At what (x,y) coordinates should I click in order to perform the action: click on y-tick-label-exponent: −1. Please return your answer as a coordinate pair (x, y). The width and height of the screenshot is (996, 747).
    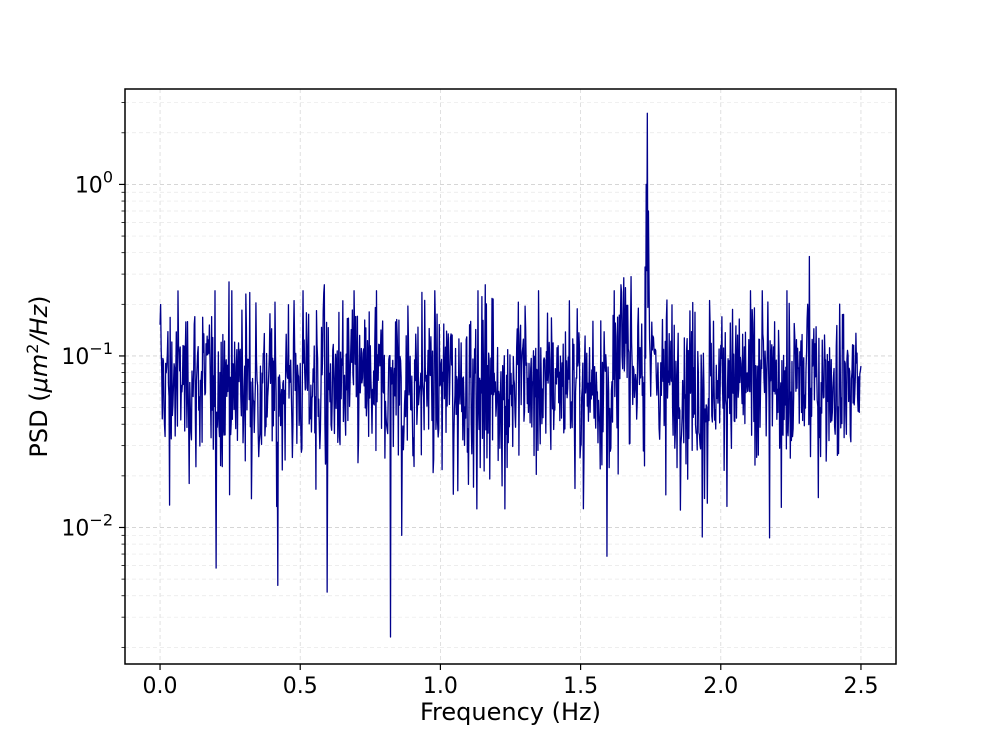
    Looking at the image, I should click on (101, 348).